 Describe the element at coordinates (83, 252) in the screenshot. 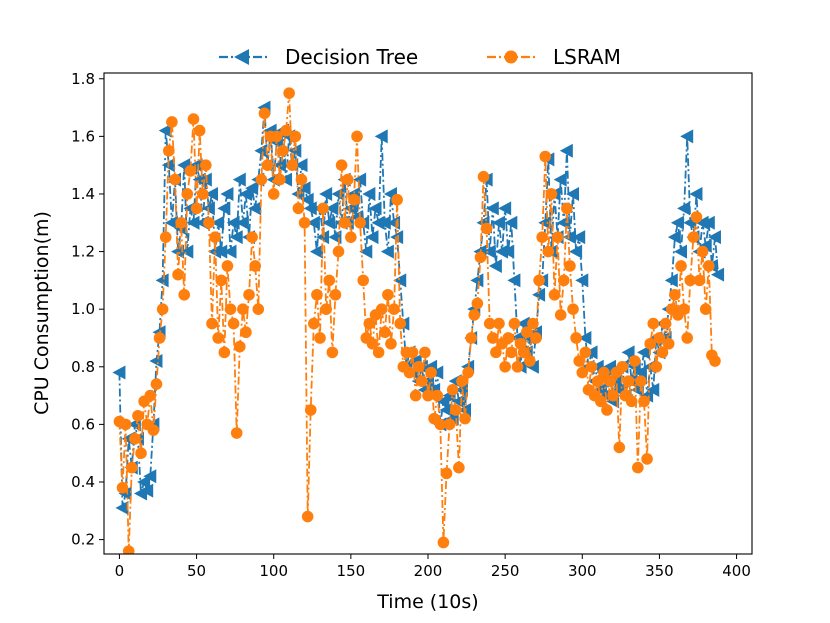

I see `y-tick-label: 1.2` at that location.